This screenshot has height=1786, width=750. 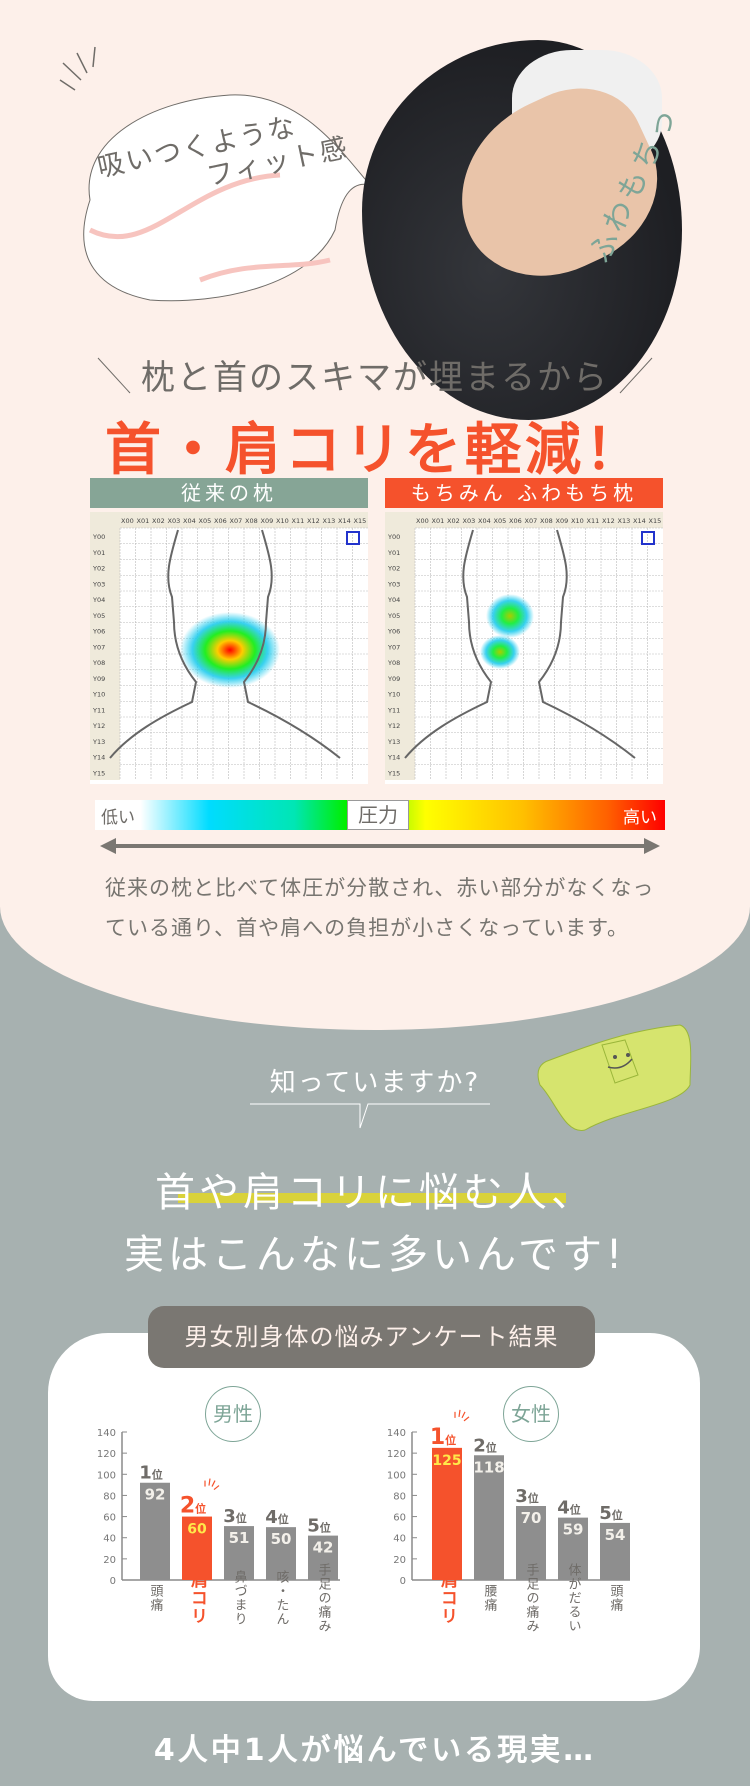 I want to click on heatmap-y-label: Y01, so click(x=393, y=553).